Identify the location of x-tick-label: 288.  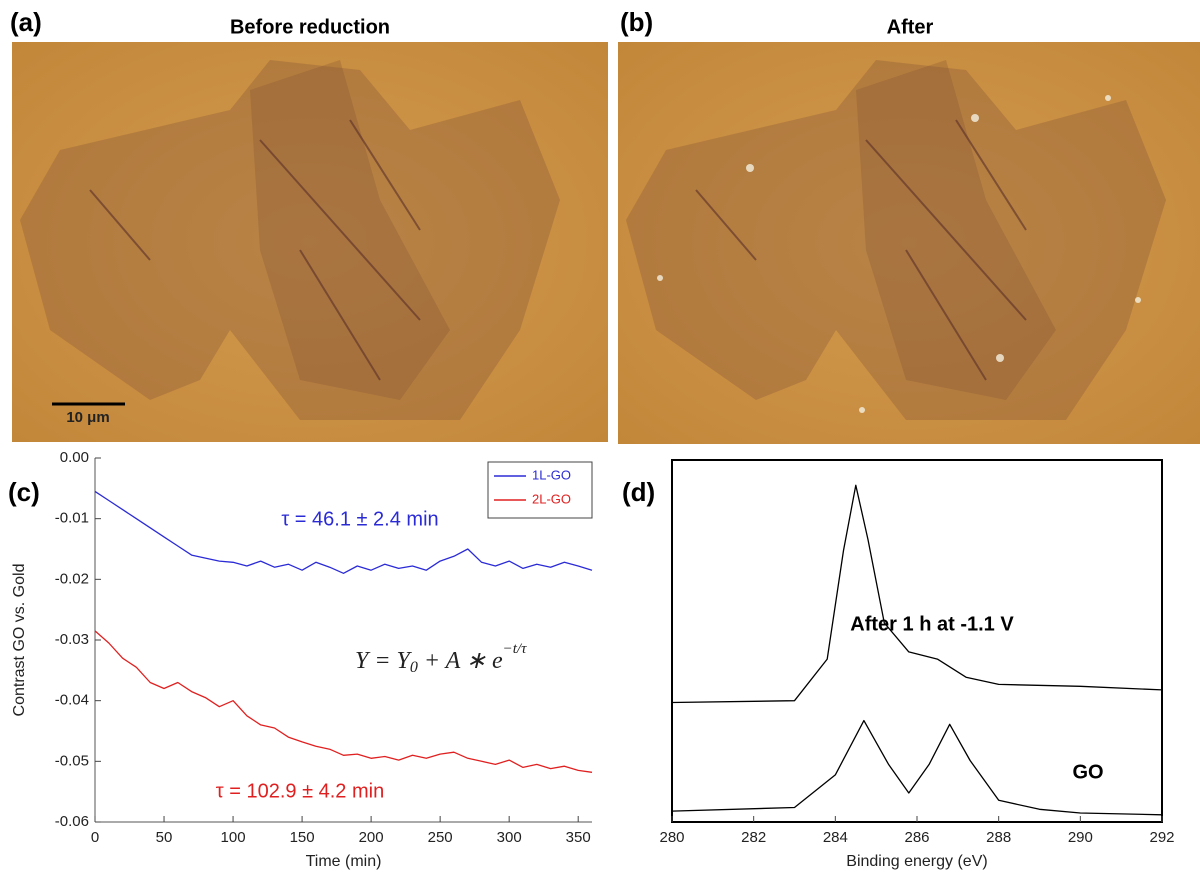
(998, 837).